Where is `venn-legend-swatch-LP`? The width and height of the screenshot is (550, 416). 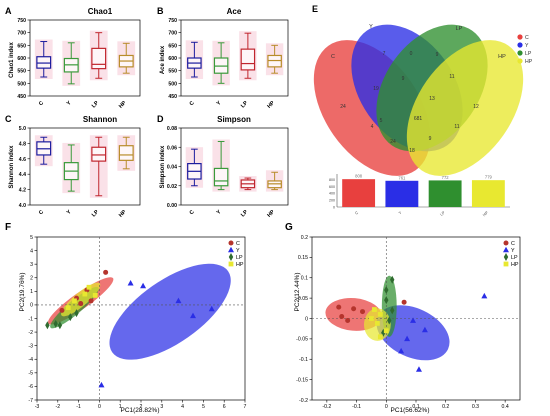 venn-legend-swatch-LP is located at coordinates (520, 53).